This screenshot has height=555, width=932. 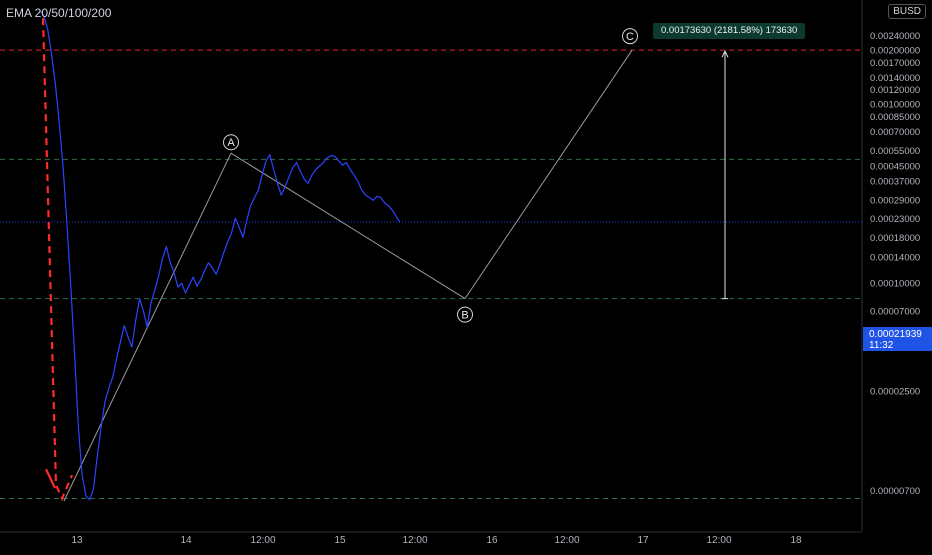 I want to click on time-tick-label: 14, so click(x=186, y=540).